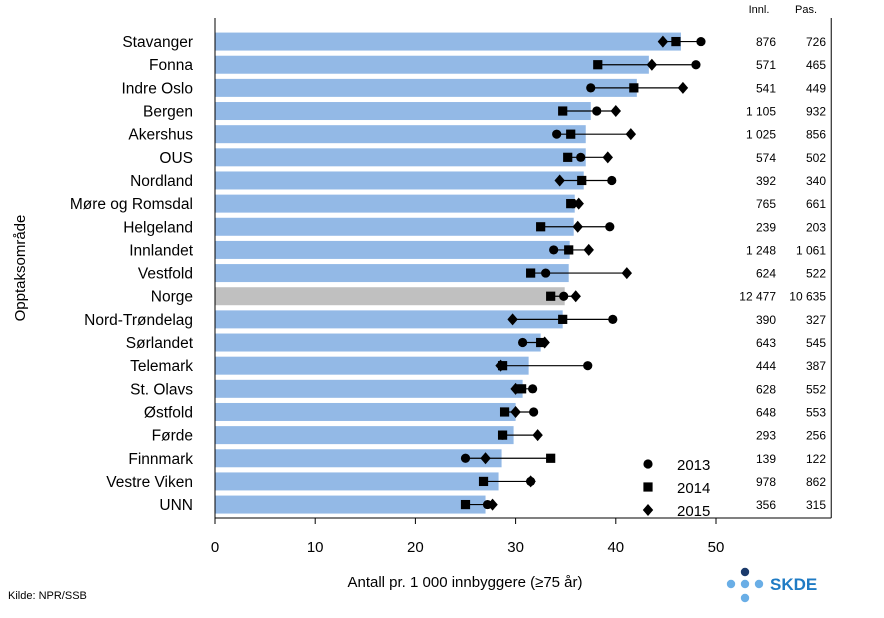 The width and height of the screenshot is (884, 618). I want to click on category-label: Fonna, so click(171, 65).